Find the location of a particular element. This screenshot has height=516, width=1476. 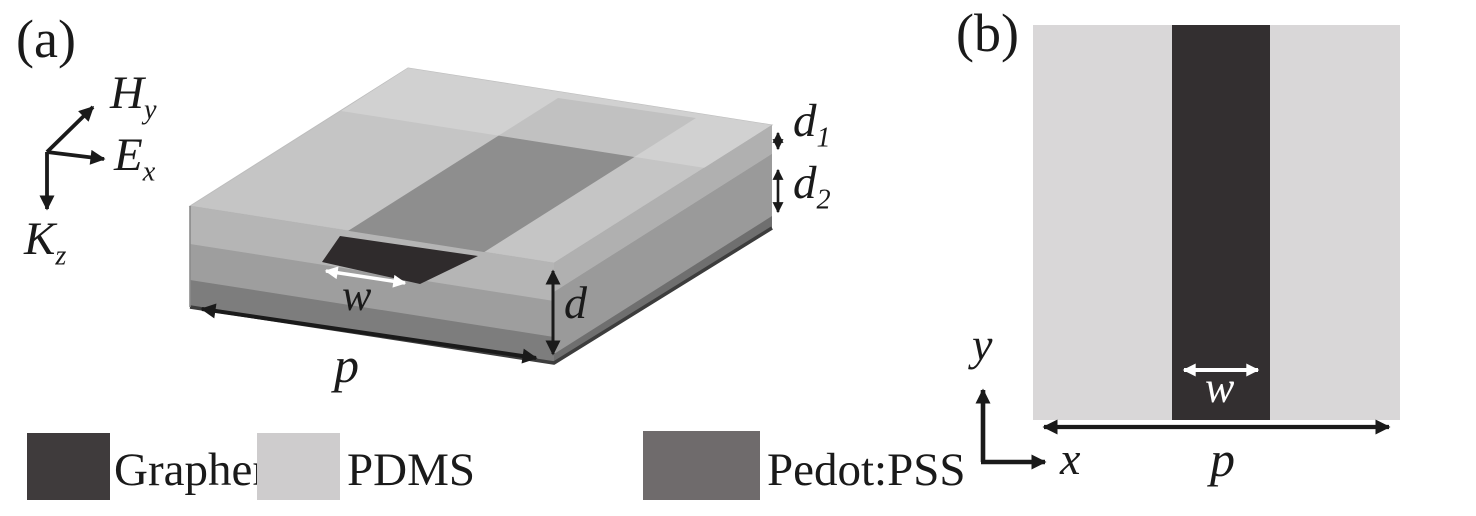

topview-graphene-stripe is located at coordinates (1221, 222).